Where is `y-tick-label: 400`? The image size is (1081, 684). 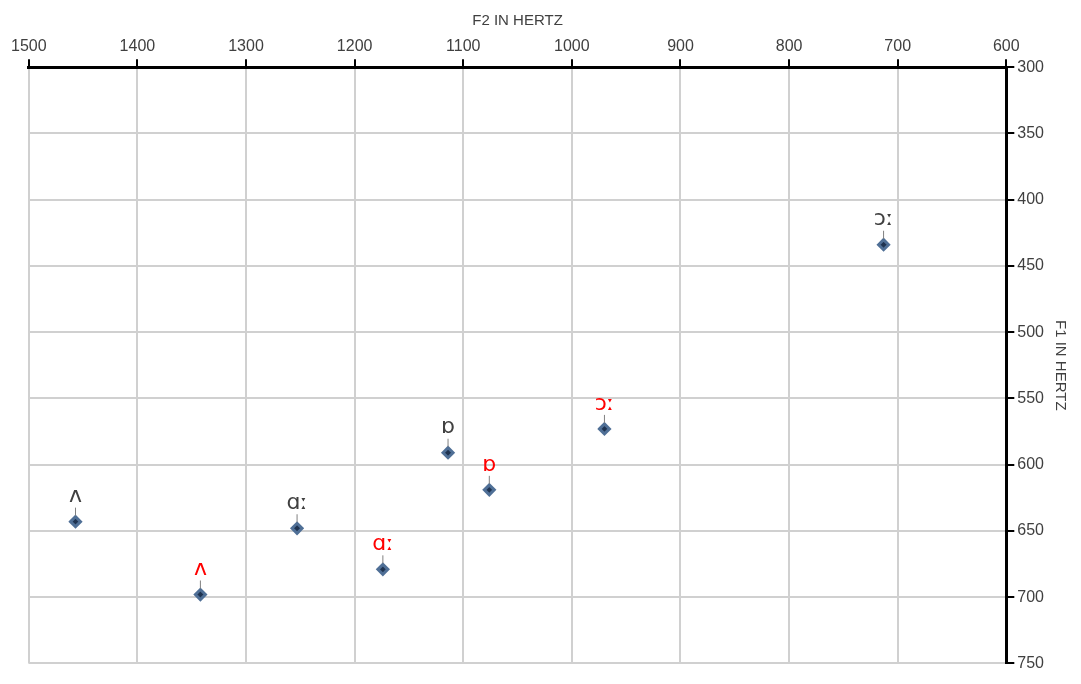 y-tick-label: 400 is located at coordinates (1031, 199).